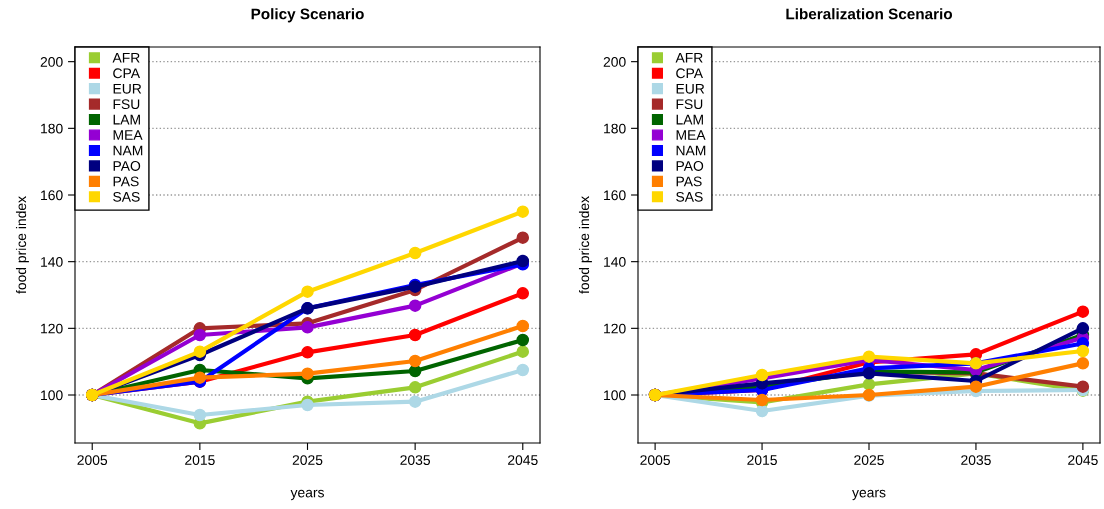 The height and width of the screenshot is (509, 1104). I want to click on chart-title: Liberalization Scenario, so click(869, 14).